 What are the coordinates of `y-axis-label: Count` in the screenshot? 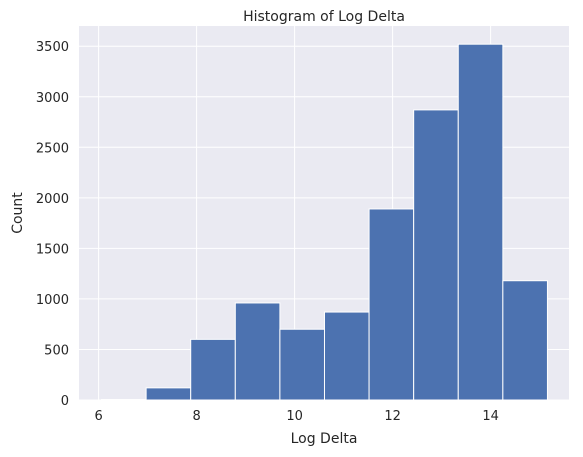 It's located at (18, 213).